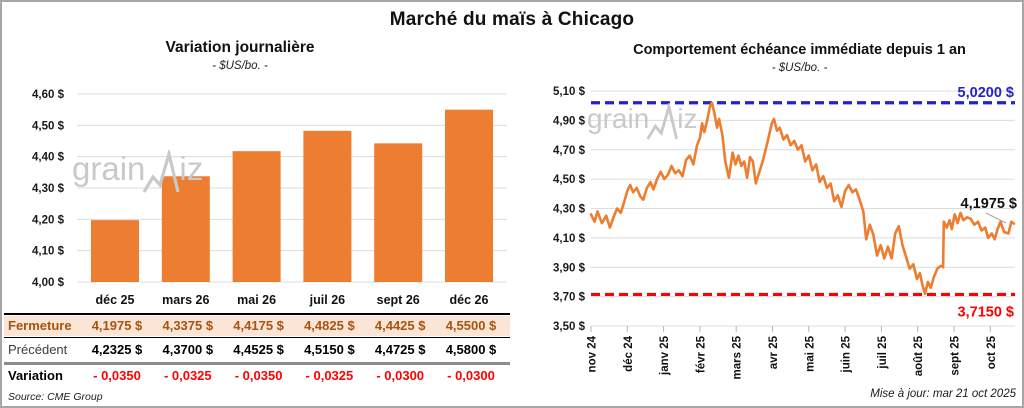  Describe the element at coordinates (327, 300) in the screenshot. I see `x-axis-label: juil 26` at that location.